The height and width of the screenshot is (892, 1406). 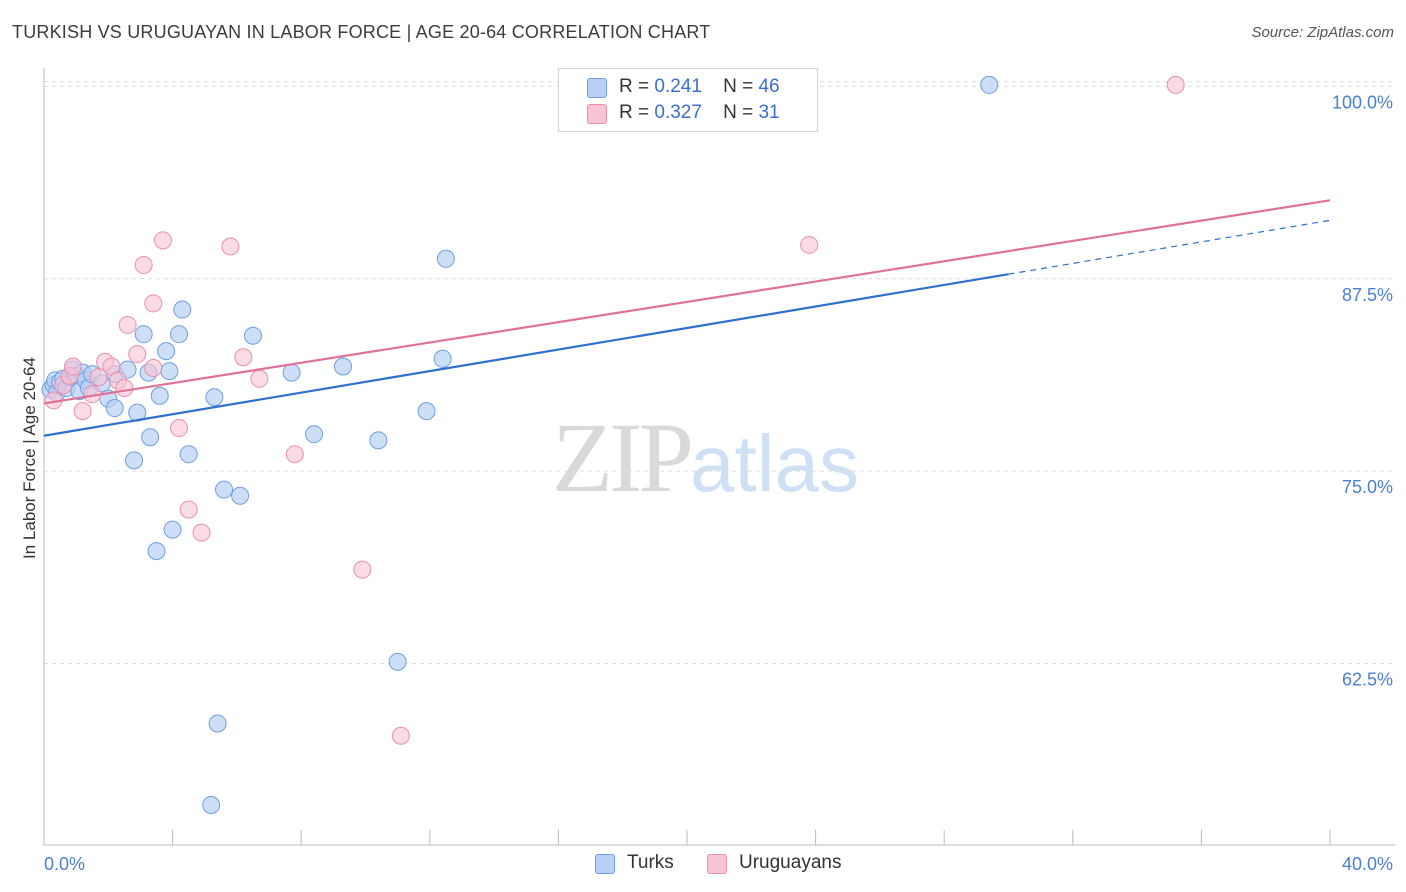 What do you see at coordinates (688, 100) in the screenshot?
I see `stats-legend: R = 0.241 N = 46 R = 0.327 N = 31` at bounding box center [688, 100].